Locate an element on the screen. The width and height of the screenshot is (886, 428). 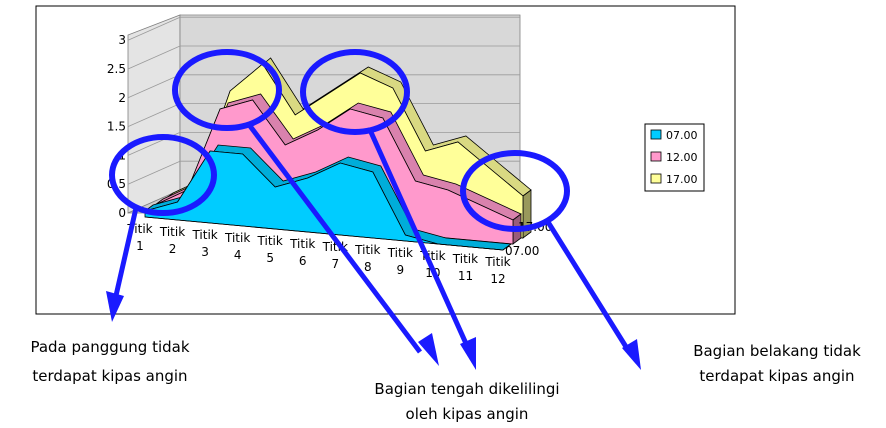
x-tick-label: Titik 2 is located at coordinates (172, 240).